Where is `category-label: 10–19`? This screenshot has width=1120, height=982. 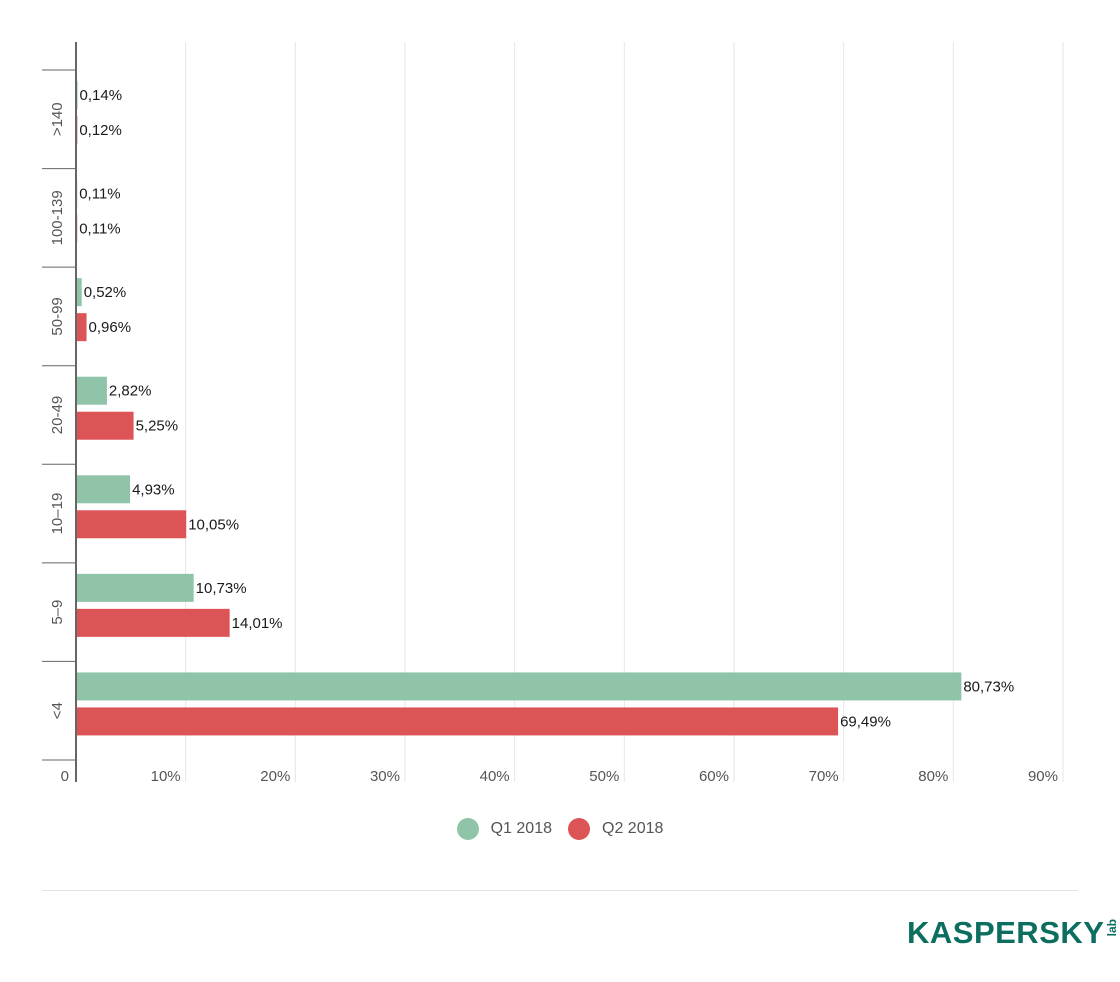
category-label: 10–19 is located at coordinates (57, 514).